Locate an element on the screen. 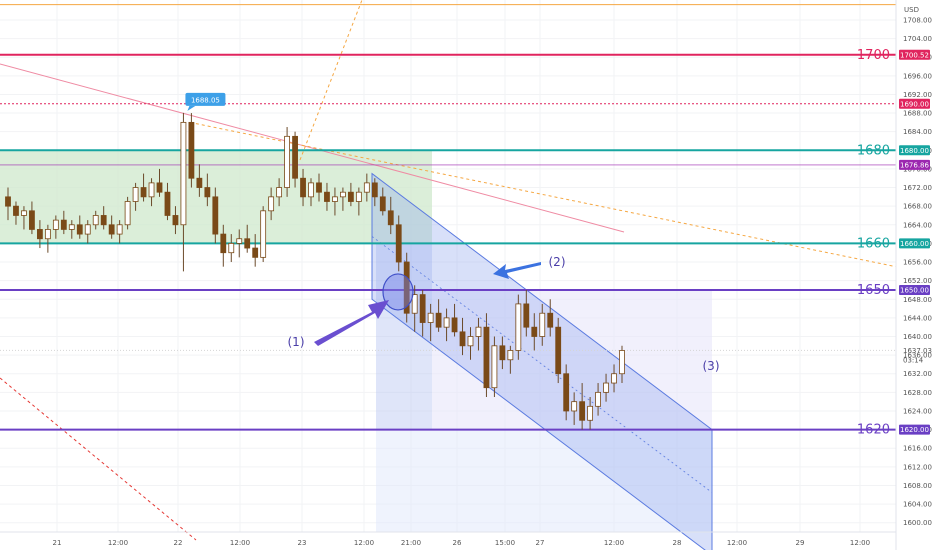  y-tick-label: 1668.00 is located at coordinates (917, 207).